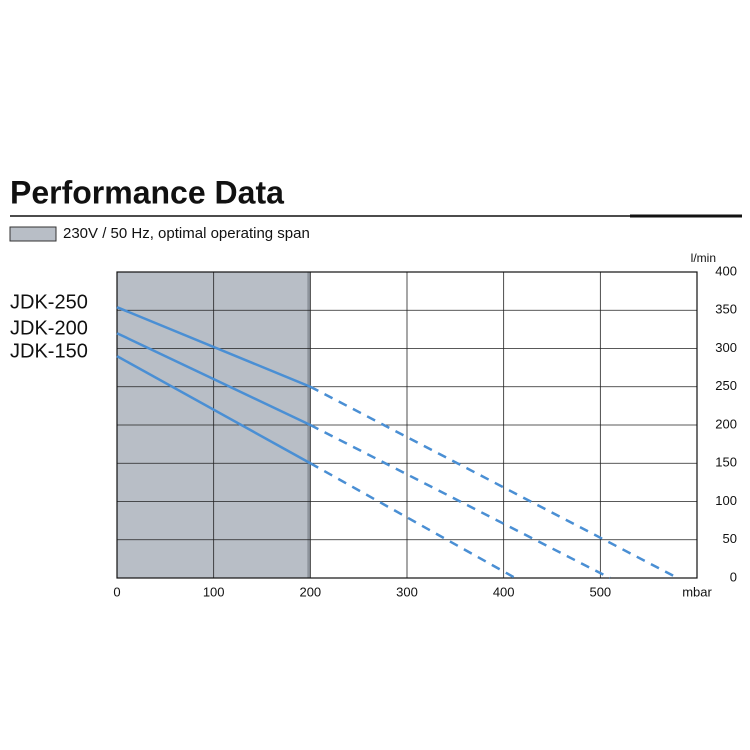 This screenshot has width=750, height=750. What do you see at coordinates (33, 234) in the screenshot?
I see `legend-swatch` at bounding box center [33, 234].